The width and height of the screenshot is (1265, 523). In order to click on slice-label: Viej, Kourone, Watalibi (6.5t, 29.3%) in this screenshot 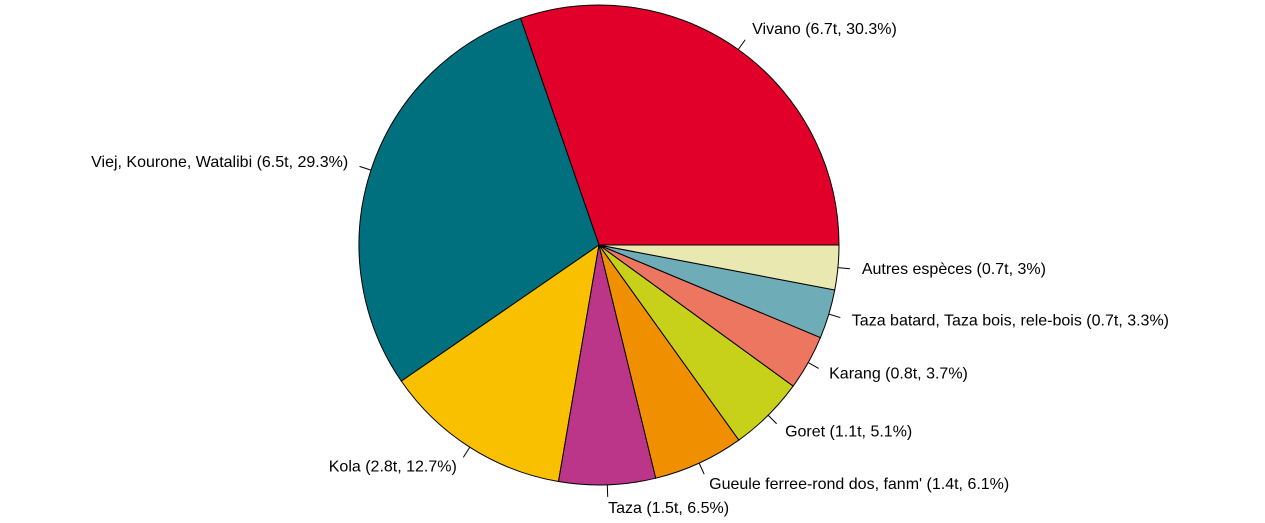, I will do `click(219, 162)`.